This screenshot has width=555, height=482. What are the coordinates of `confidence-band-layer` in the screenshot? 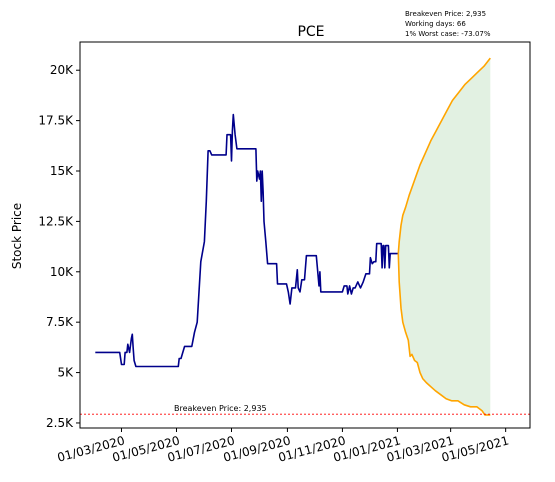 It's located at (444, 236).